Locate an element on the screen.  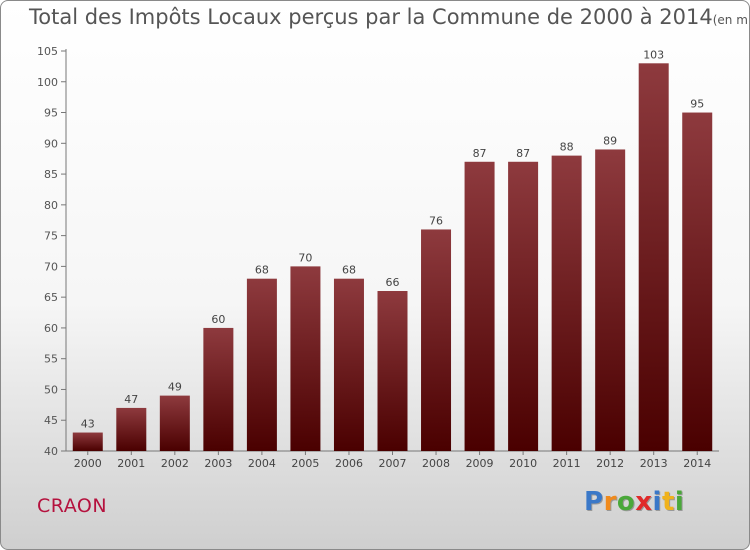
y-tick-label: 70 is located at coordinates (51, 266).